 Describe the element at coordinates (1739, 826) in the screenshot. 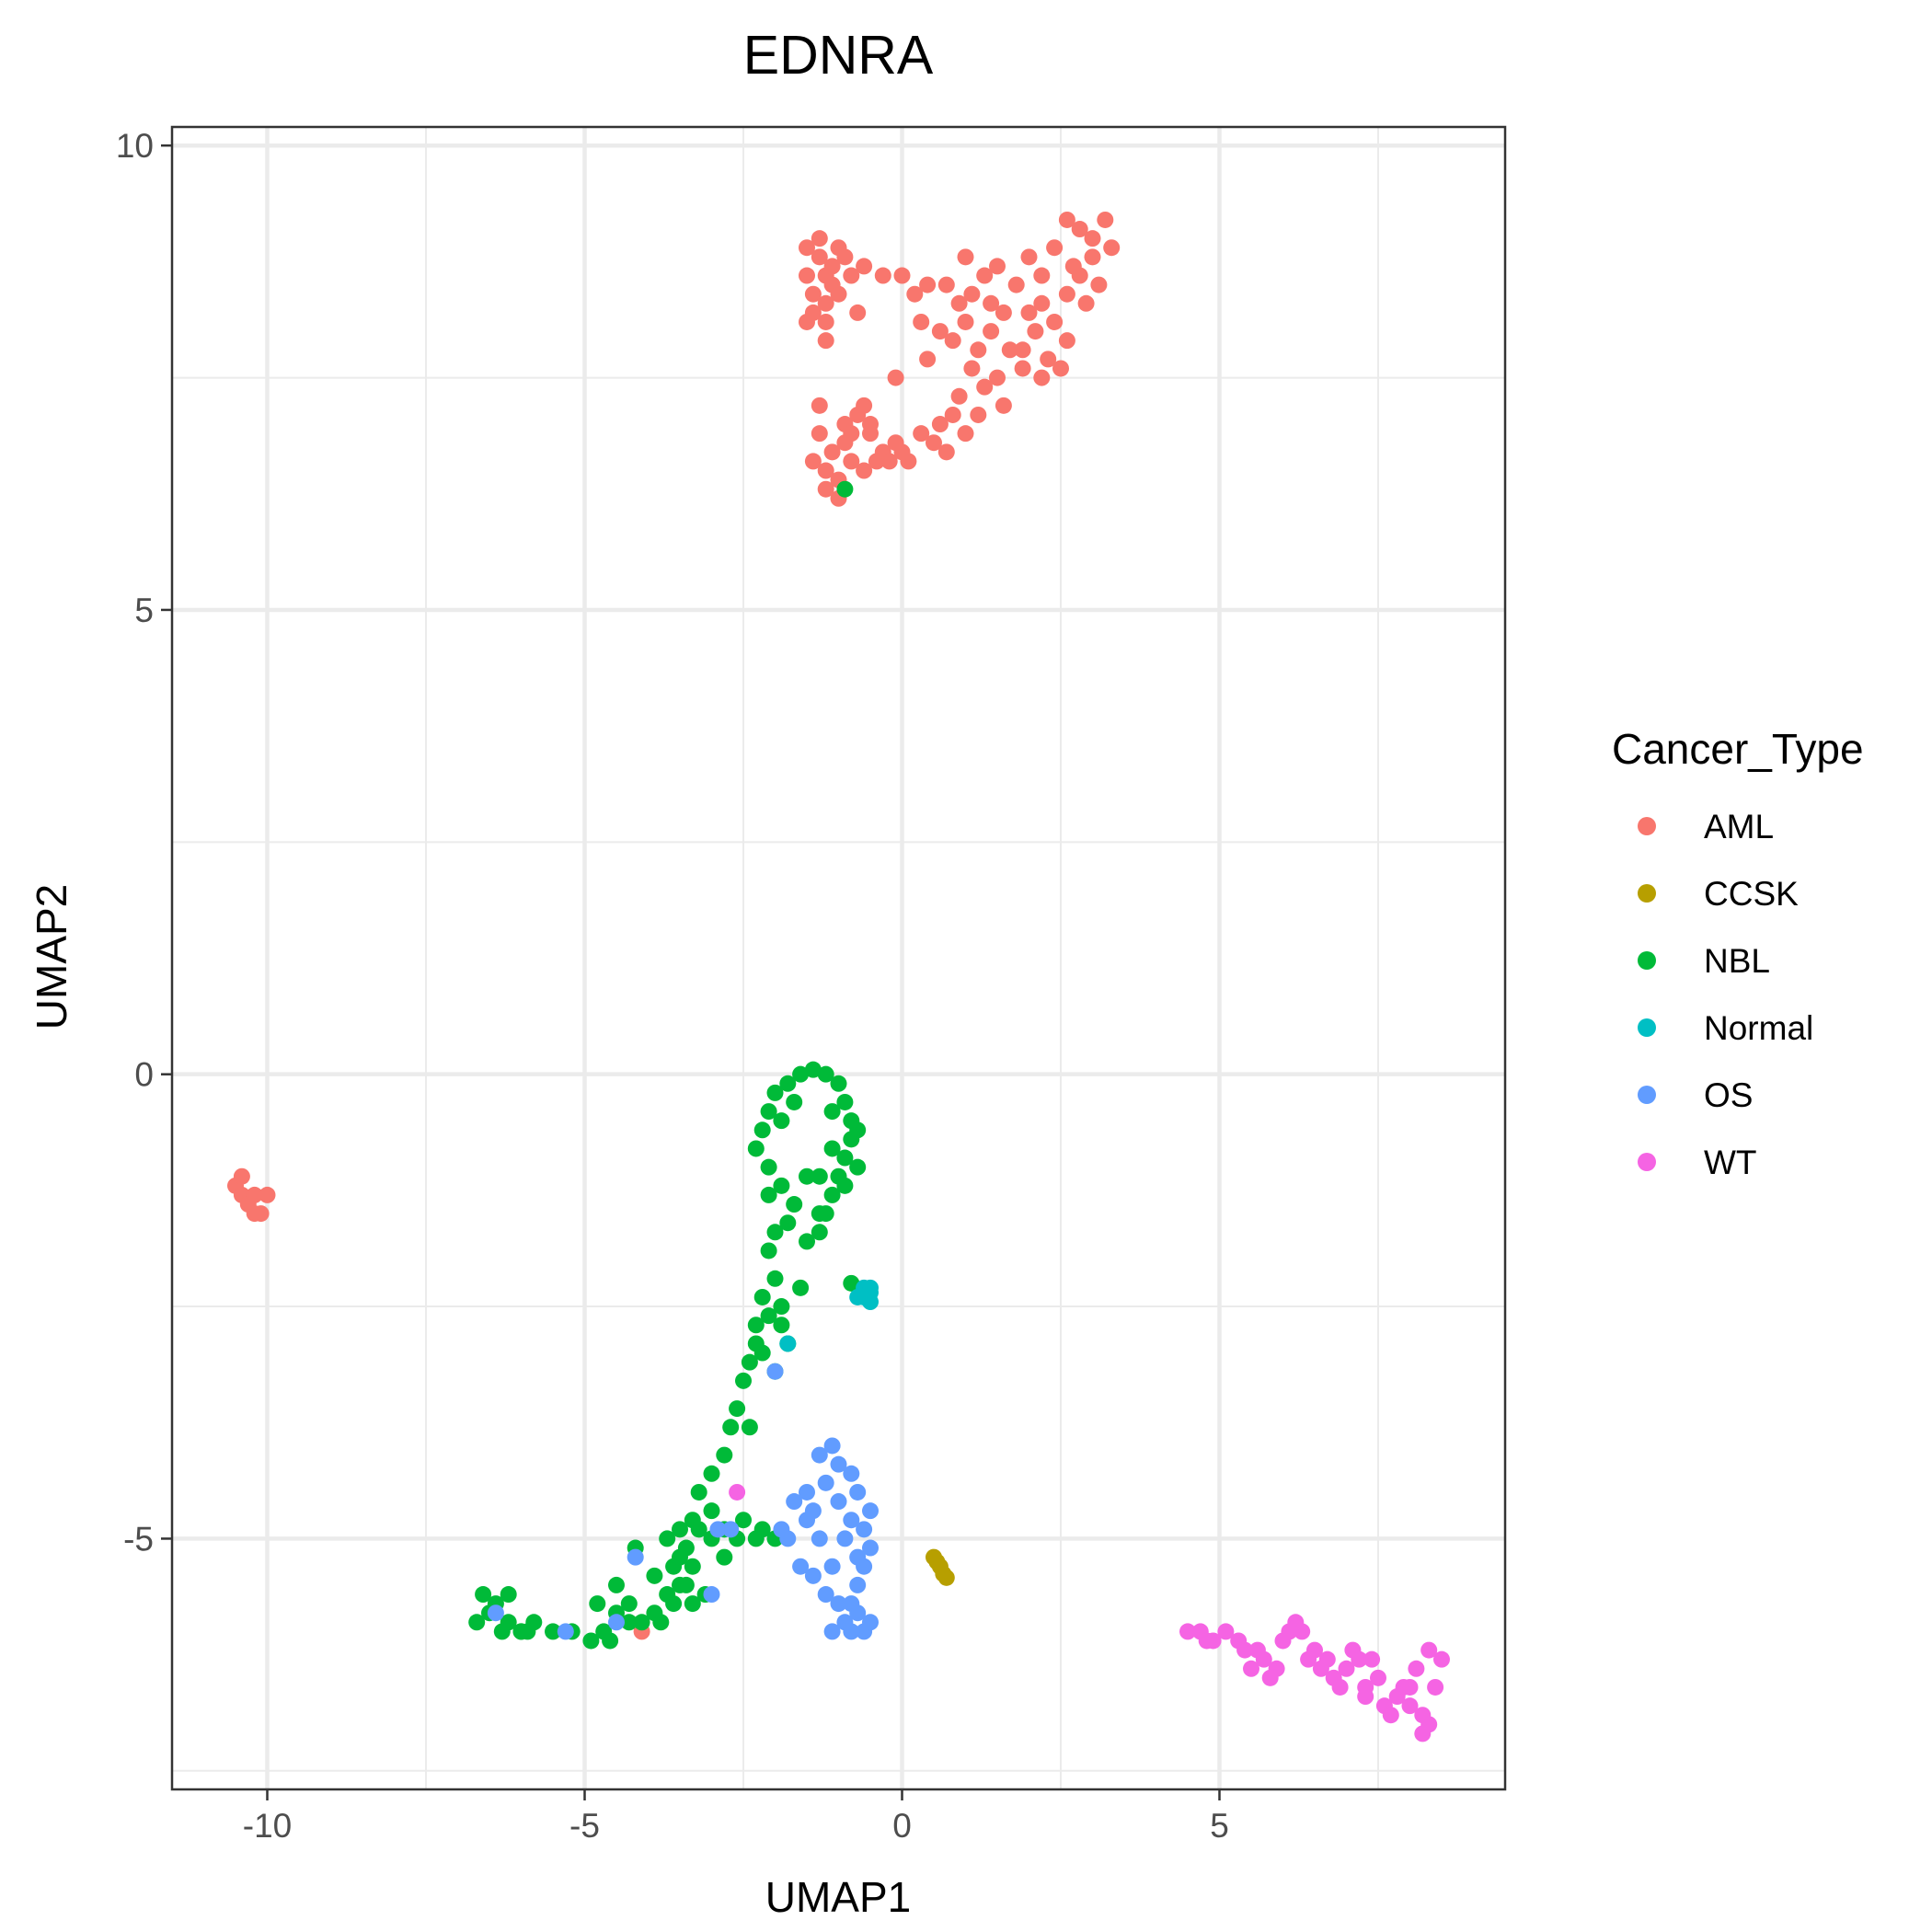

I see `legend-label-aml: AML` at that location.